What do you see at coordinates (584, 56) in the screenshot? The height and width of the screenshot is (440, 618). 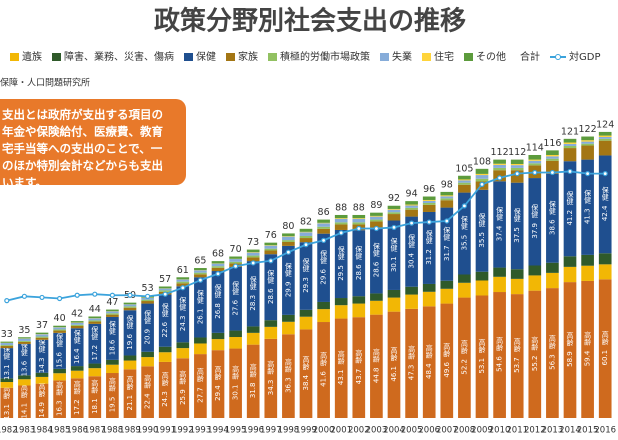 I see `legend-label: 対GDP` at bounding box center [584, 56].